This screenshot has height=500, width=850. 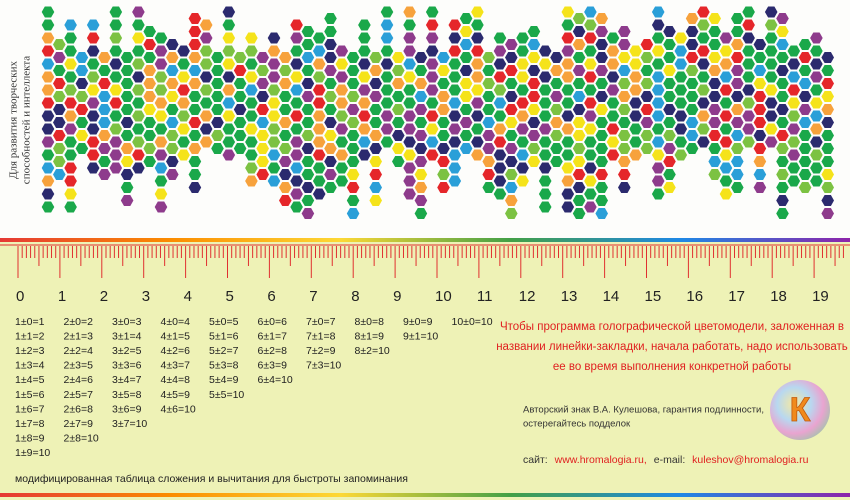 What do you see at coordinates (600, 460) in the screenshot?
I see `site: www.hromalogia.ru,` at bounding box center [600, 460].